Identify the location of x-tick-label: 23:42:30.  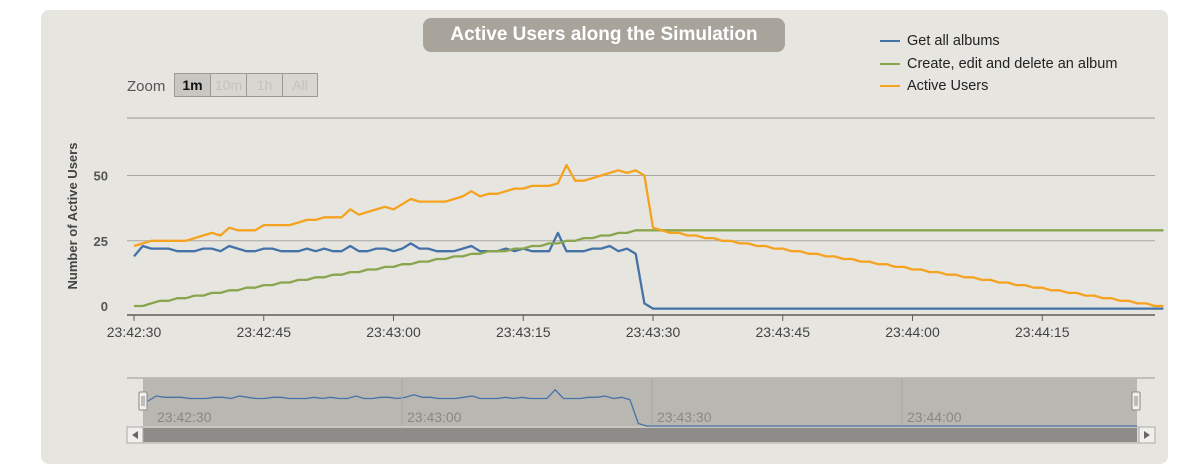
(134, 332).